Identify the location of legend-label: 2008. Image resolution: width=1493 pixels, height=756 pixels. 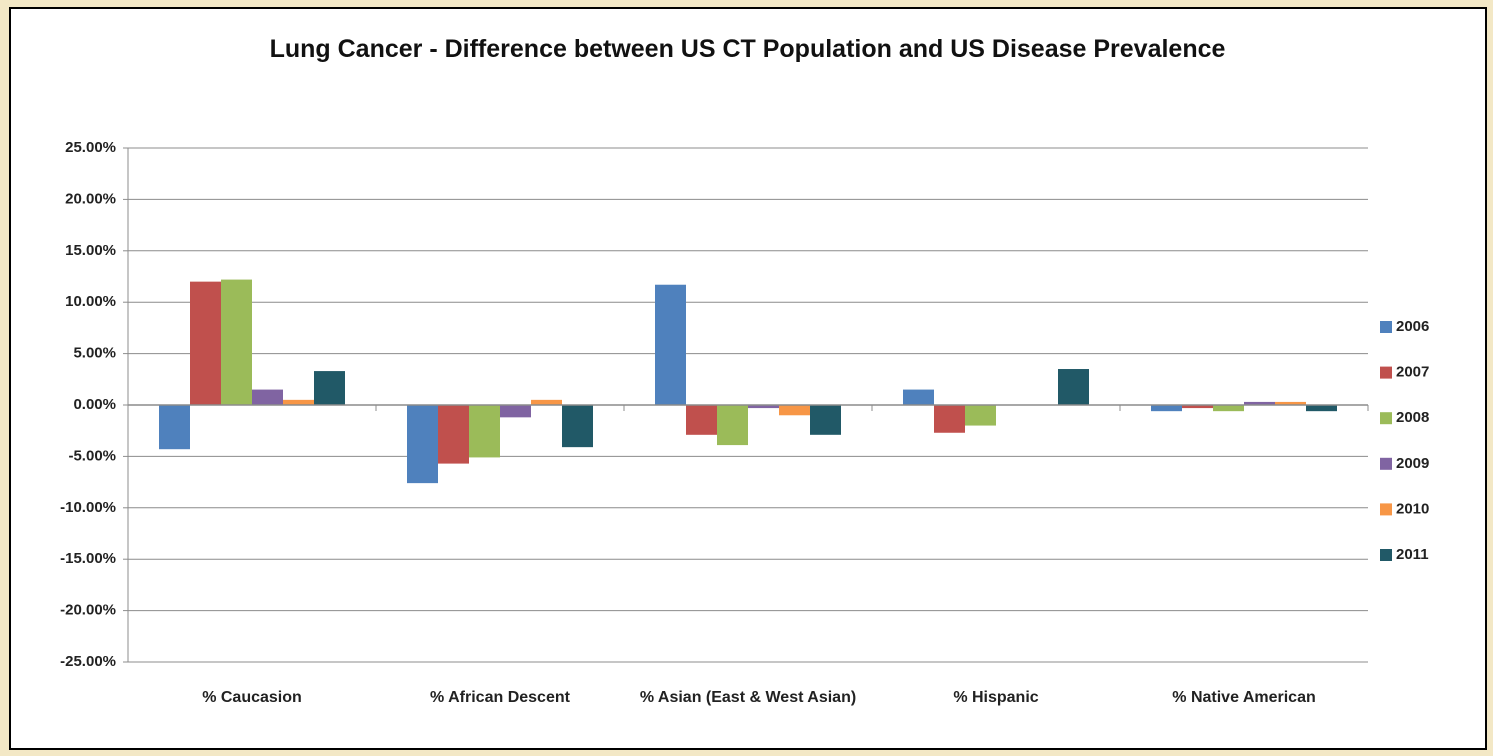
(1412, 417).